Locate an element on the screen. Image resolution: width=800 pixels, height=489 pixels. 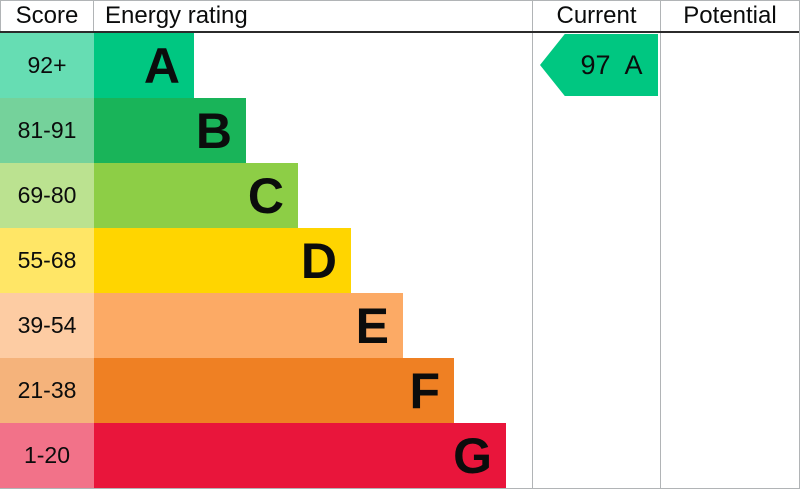
score-range-f: 21-38 is located at coordinates (47, 390).